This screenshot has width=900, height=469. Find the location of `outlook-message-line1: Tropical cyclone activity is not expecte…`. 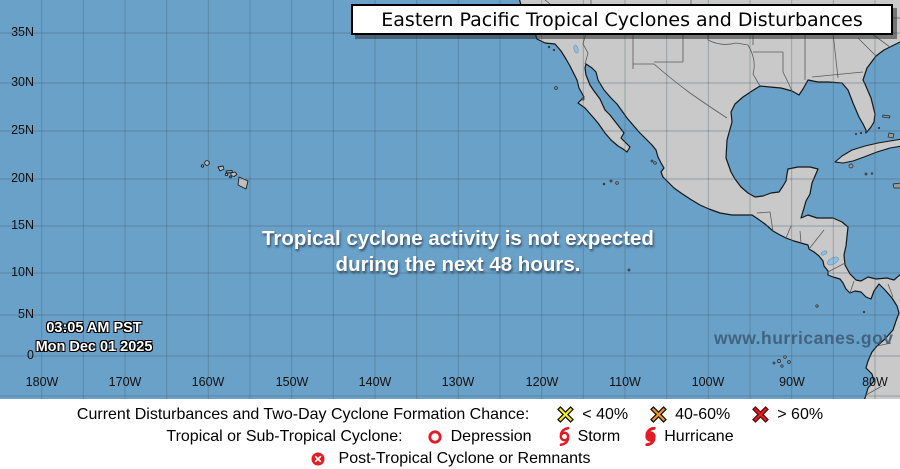

outlook-message-line1: Tropical cyclone activity is not expecte… is located at coordinates (458, 238).